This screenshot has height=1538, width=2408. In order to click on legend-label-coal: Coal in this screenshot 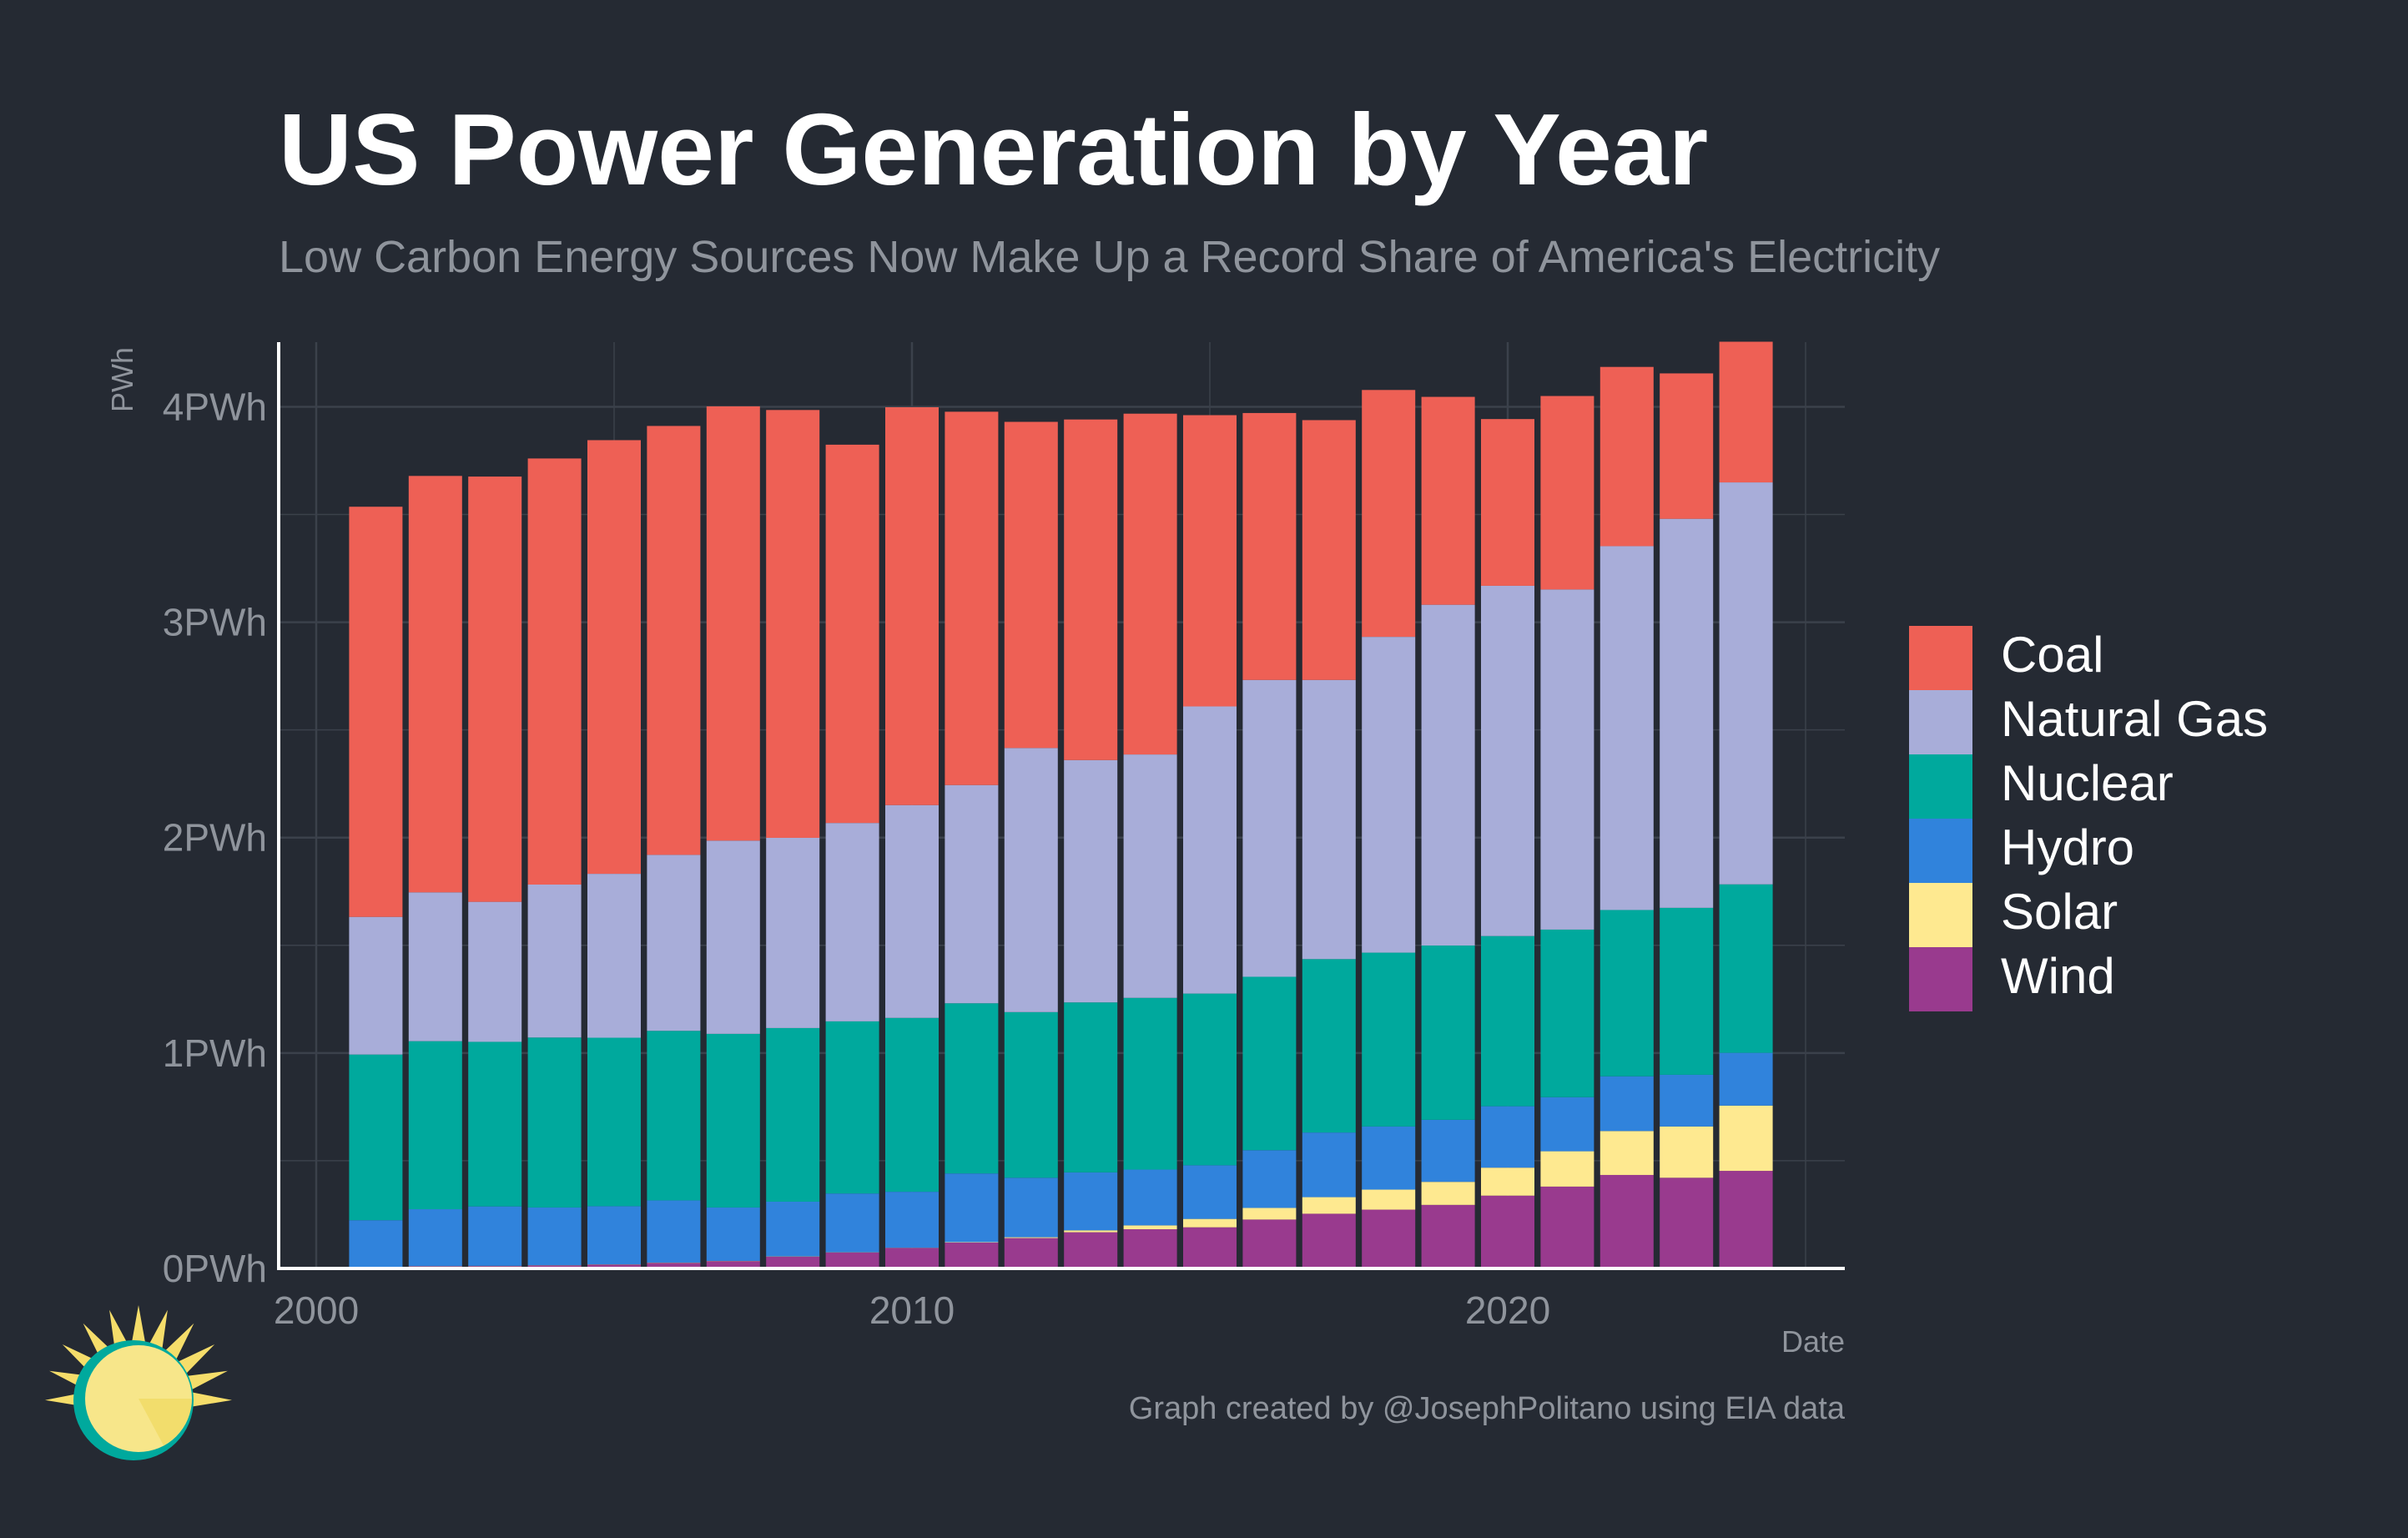, I will do `click(2052, 655)`.